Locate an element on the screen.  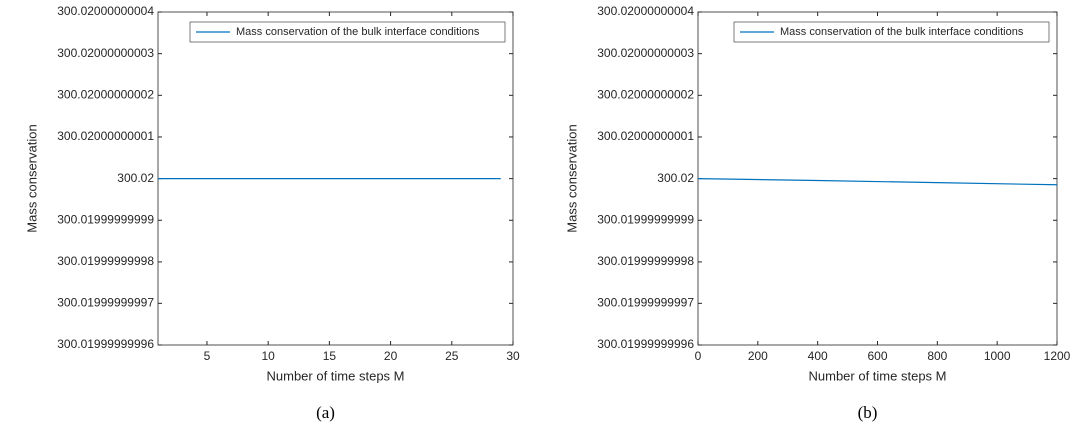
caption: (b) is located at coordinates (868, 412).